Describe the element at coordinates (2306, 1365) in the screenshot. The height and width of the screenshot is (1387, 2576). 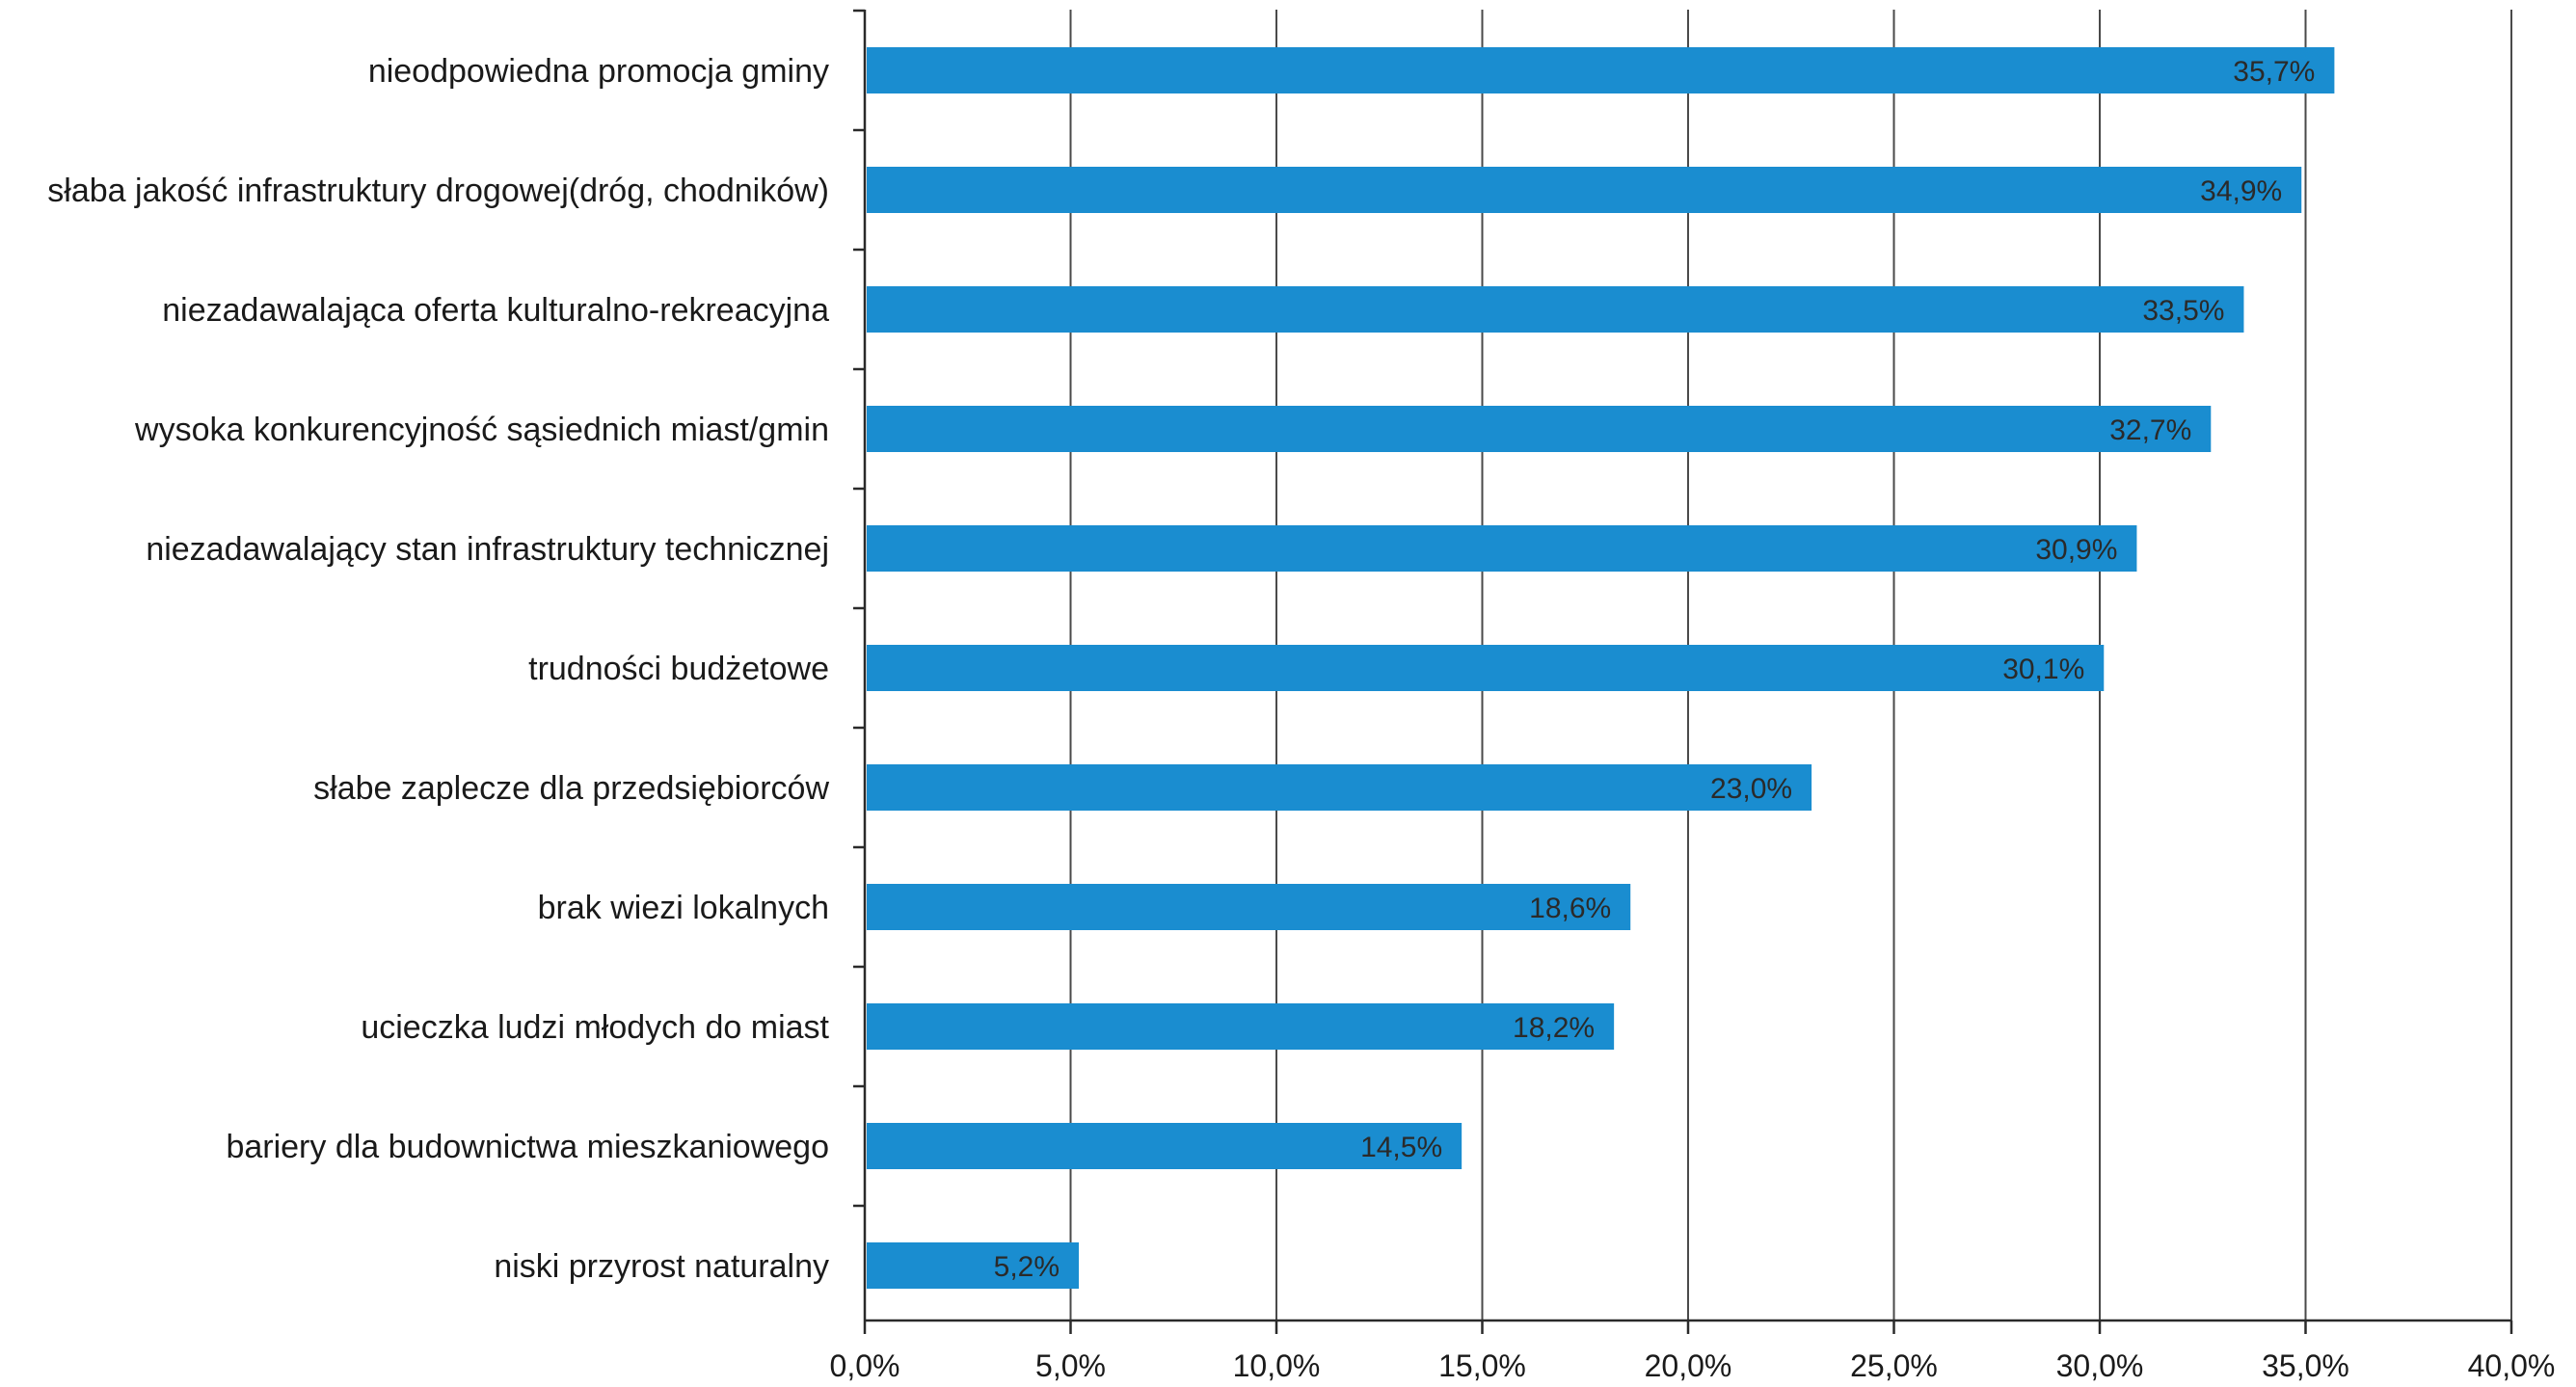
I see `x-tick-label: 35,0%` at that location.